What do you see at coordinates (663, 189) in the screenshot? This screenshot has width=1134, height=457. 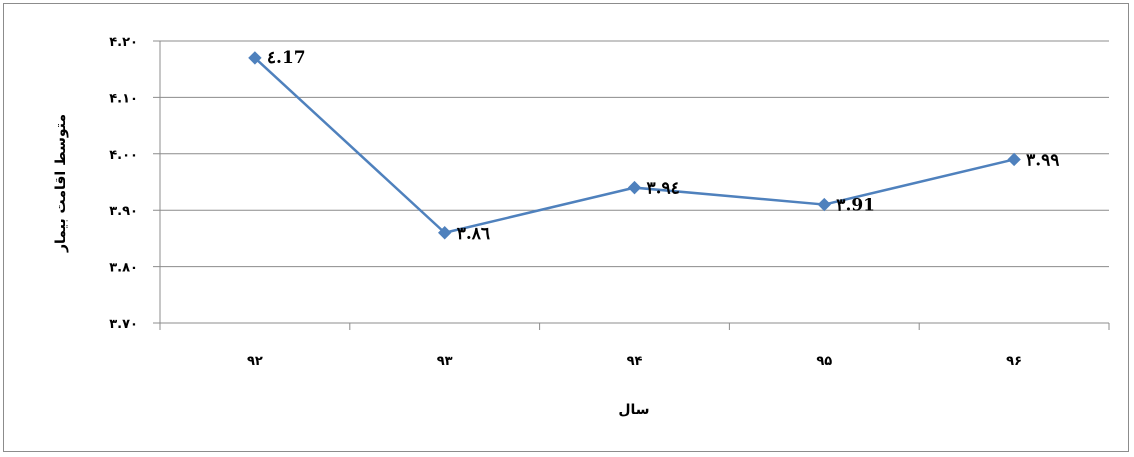 I see `data-label: ٣.٩٤` at bounding box center [663, 189].